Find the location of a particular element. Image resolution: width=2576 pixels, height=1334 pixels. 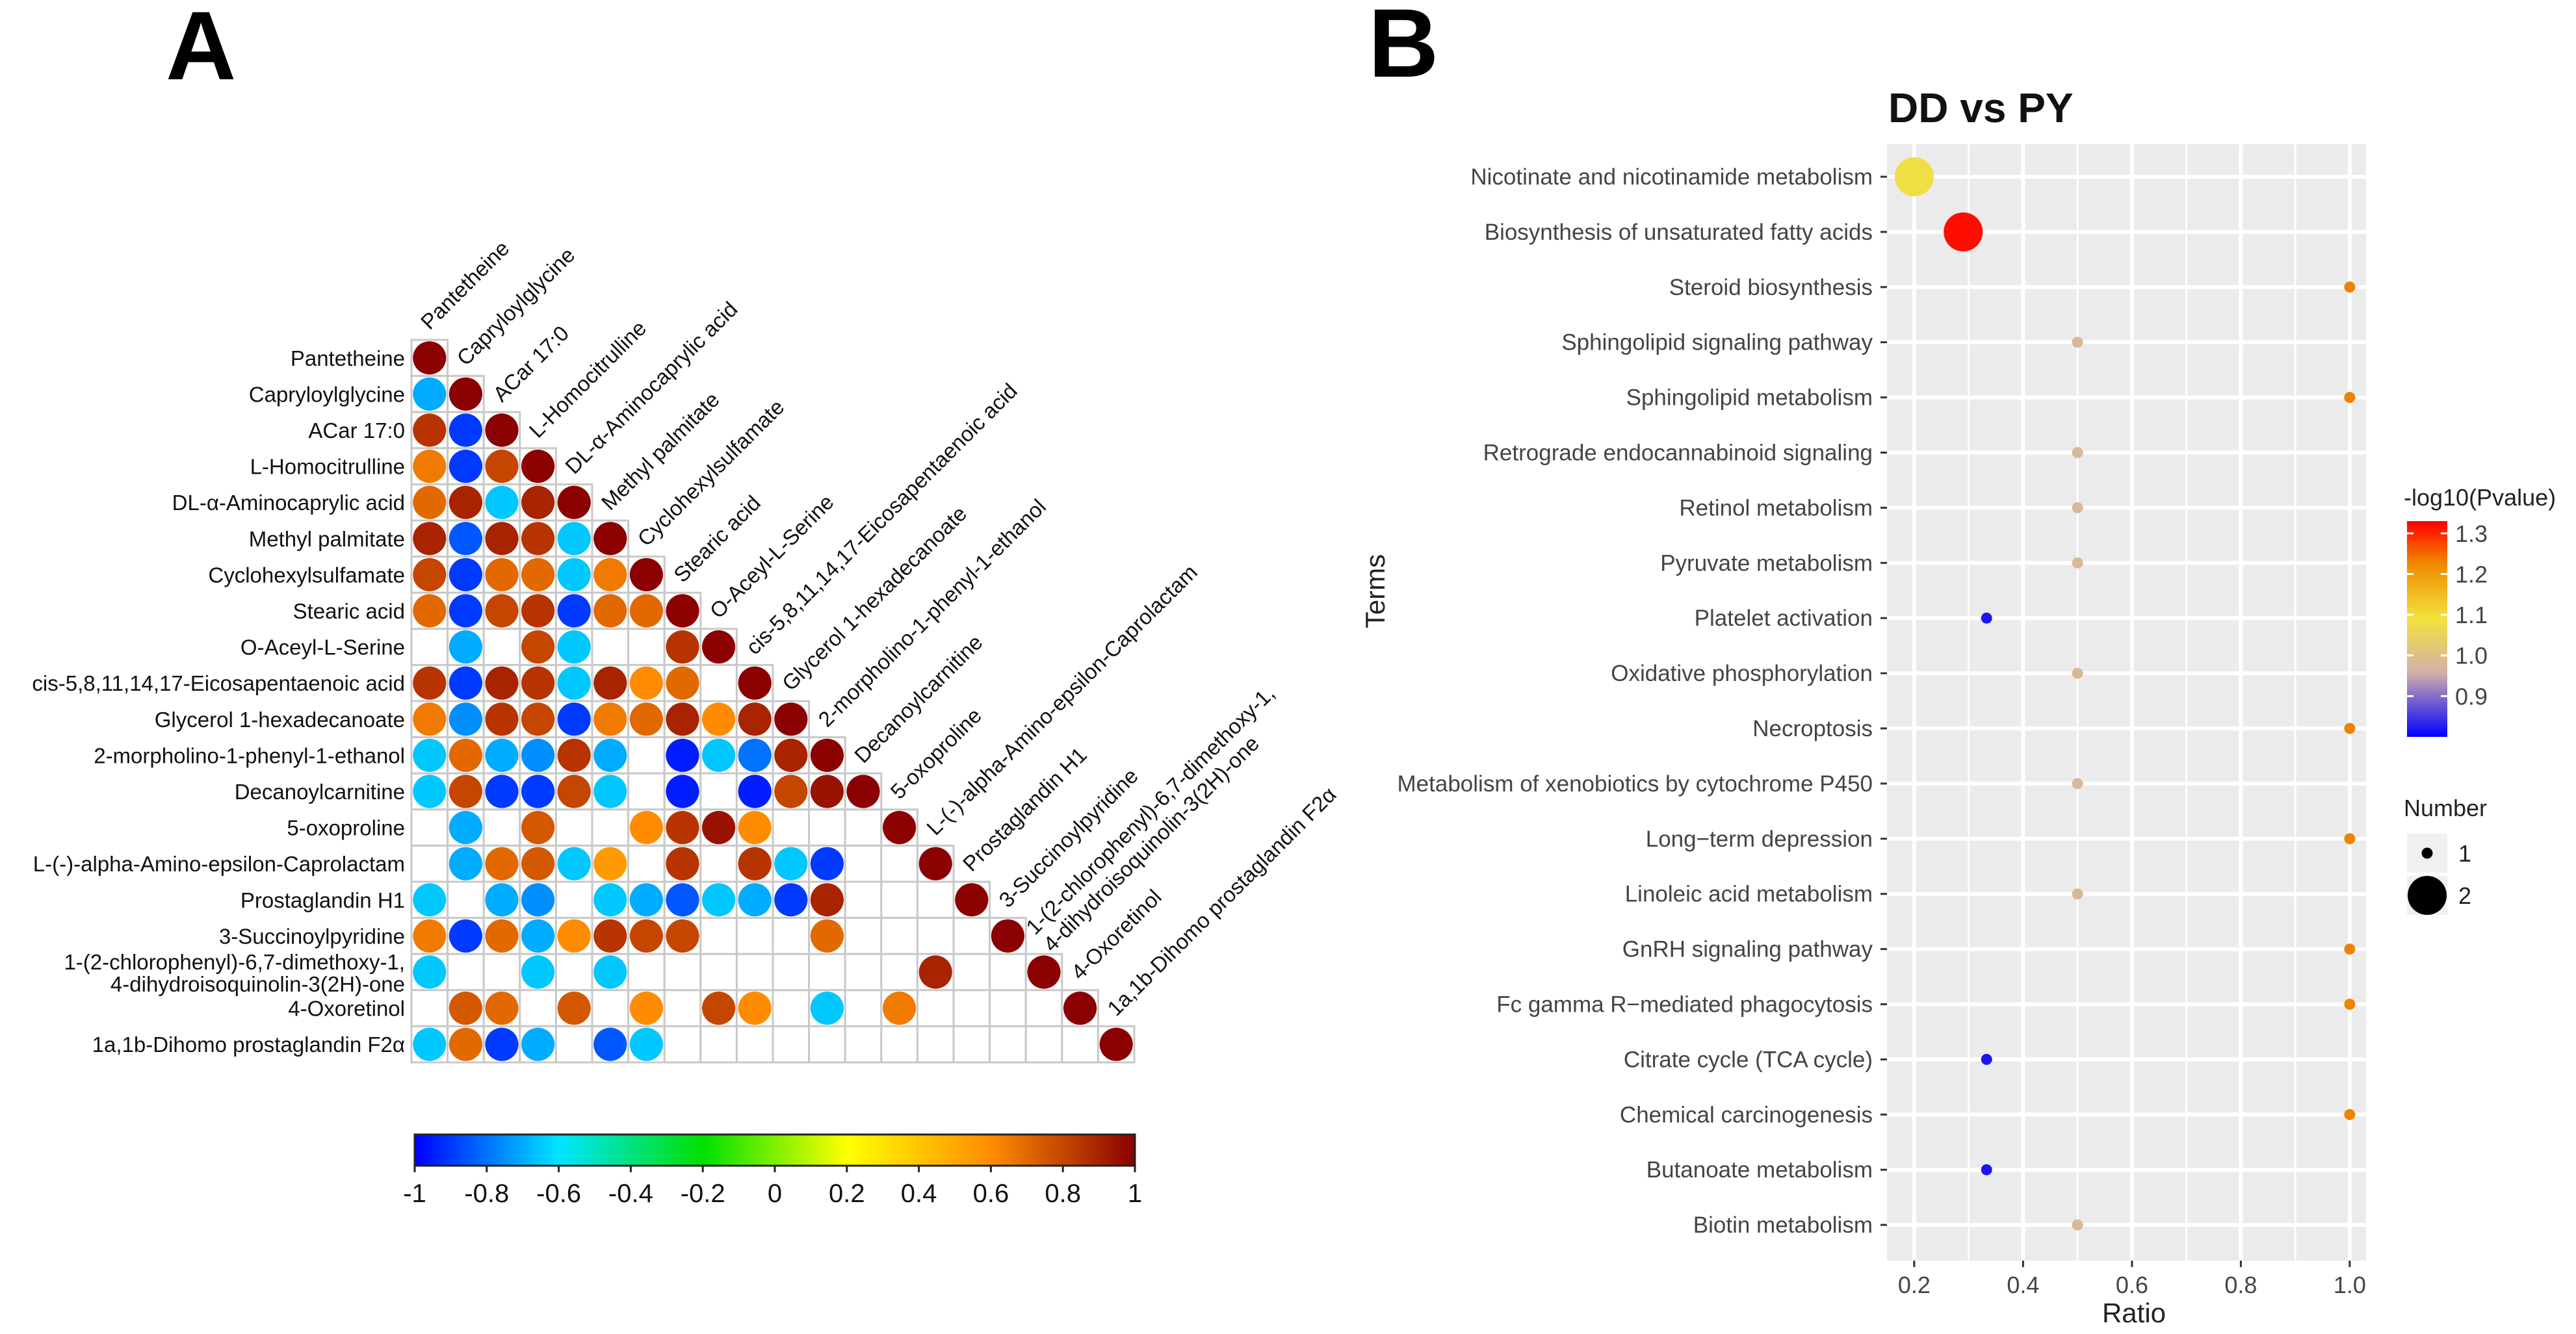

row-label: ACar 17:0 is located at coordinates (357, 430).